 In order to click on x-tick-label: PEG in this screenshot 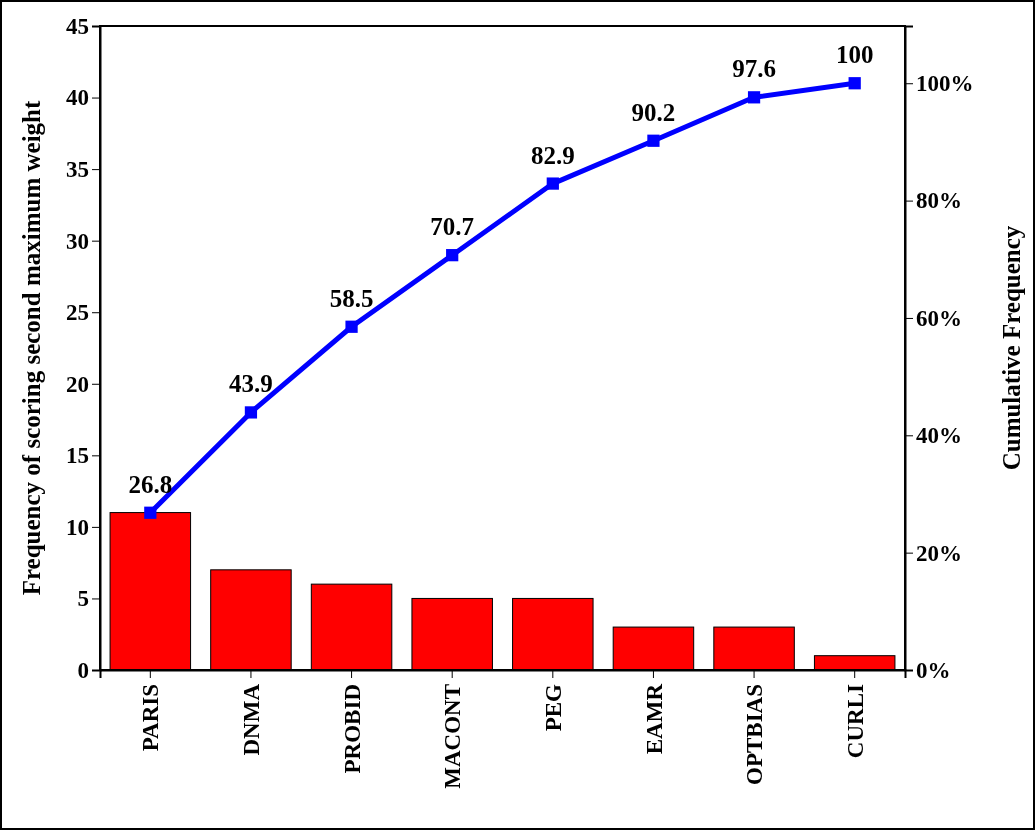, I will do `click(553, 707)`.